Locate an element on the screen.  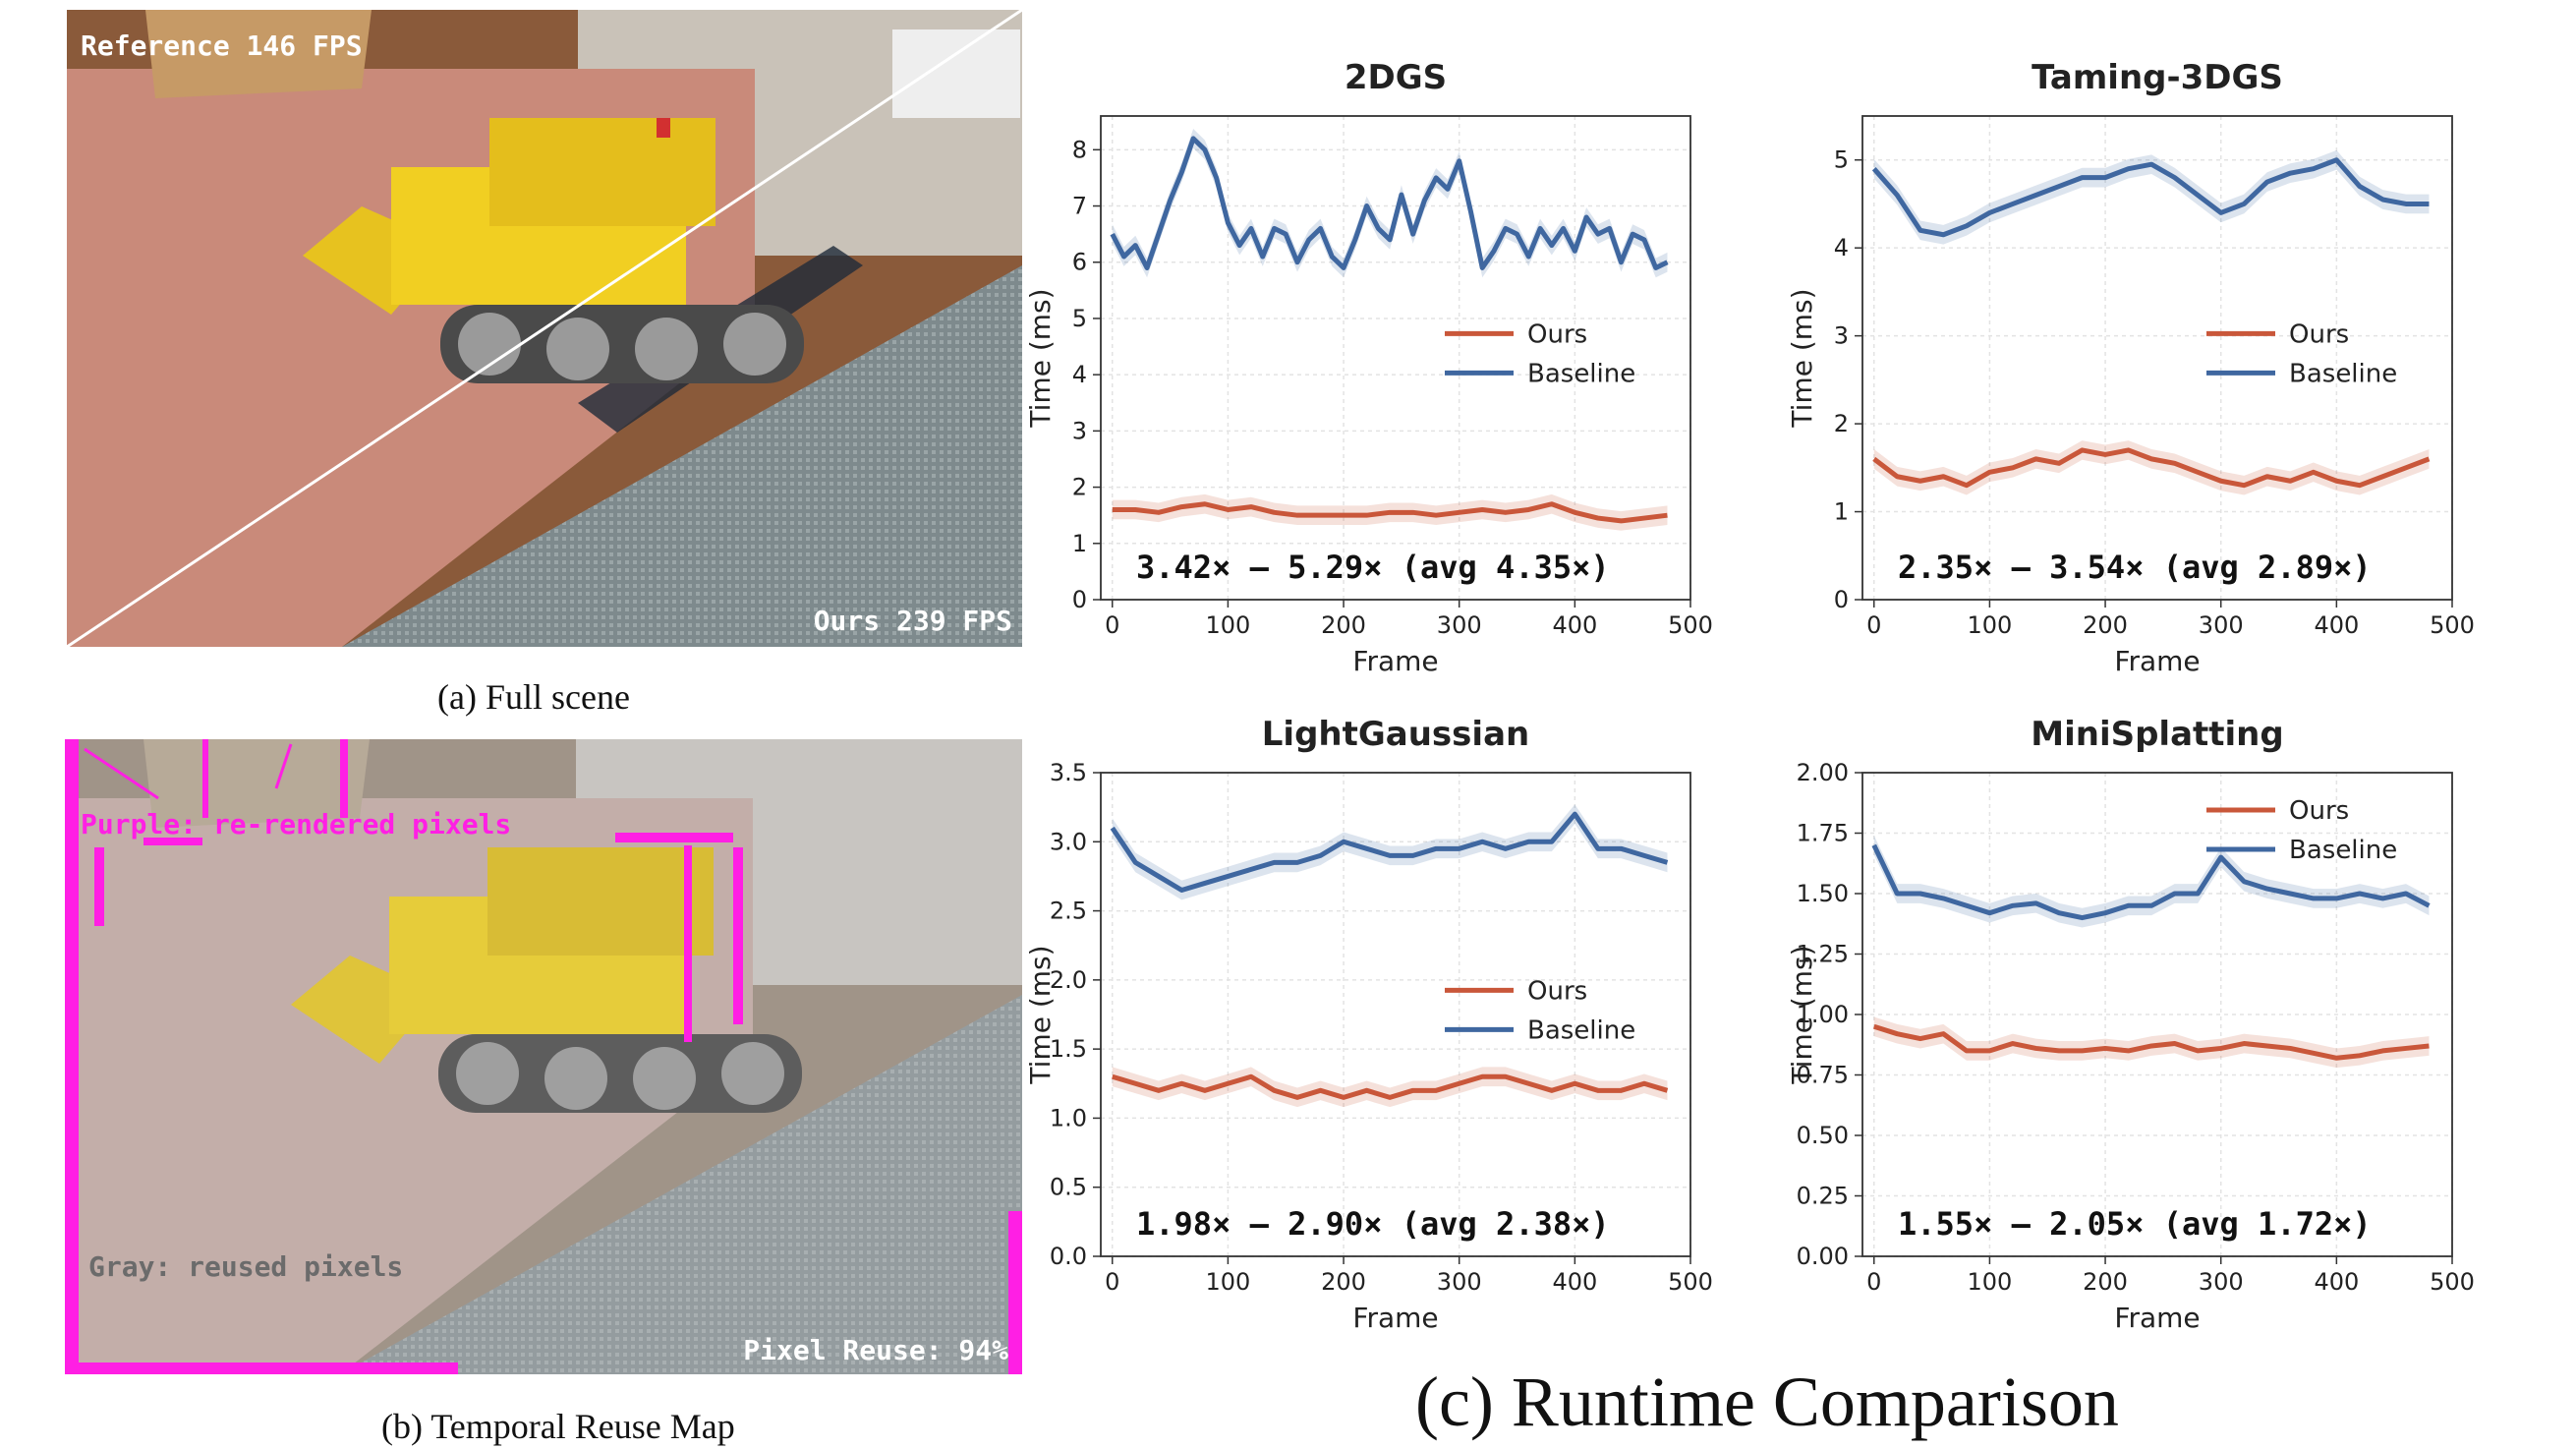
caption-runtime-comparison: (c) Runtime Comparison is located at coordinates (1767, 1402).